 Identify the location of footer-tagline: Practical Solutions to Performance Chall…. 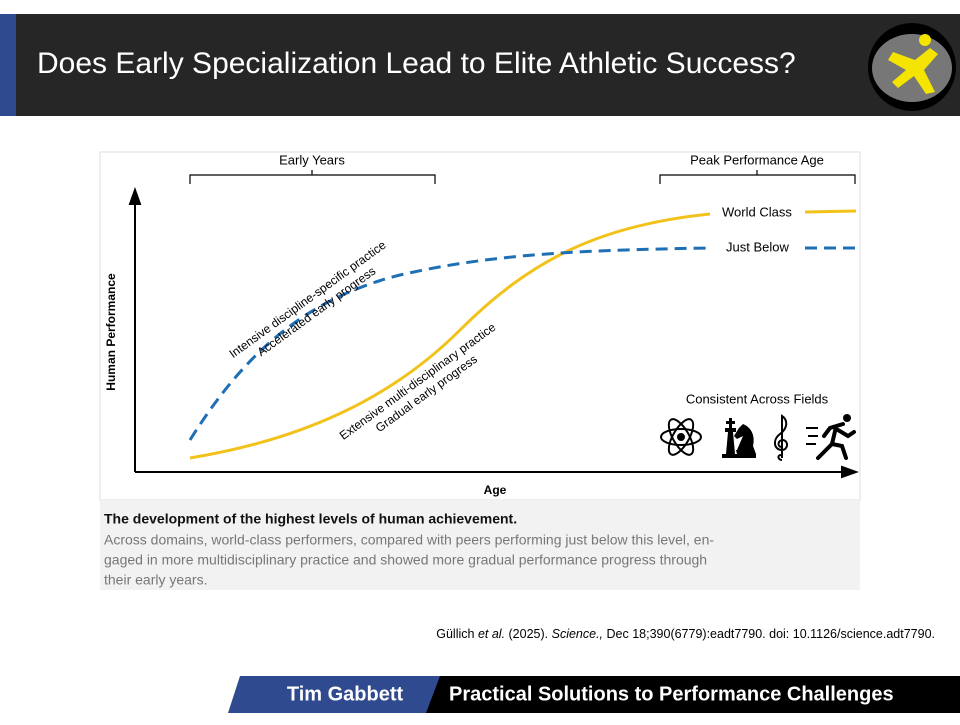
(671, 694).